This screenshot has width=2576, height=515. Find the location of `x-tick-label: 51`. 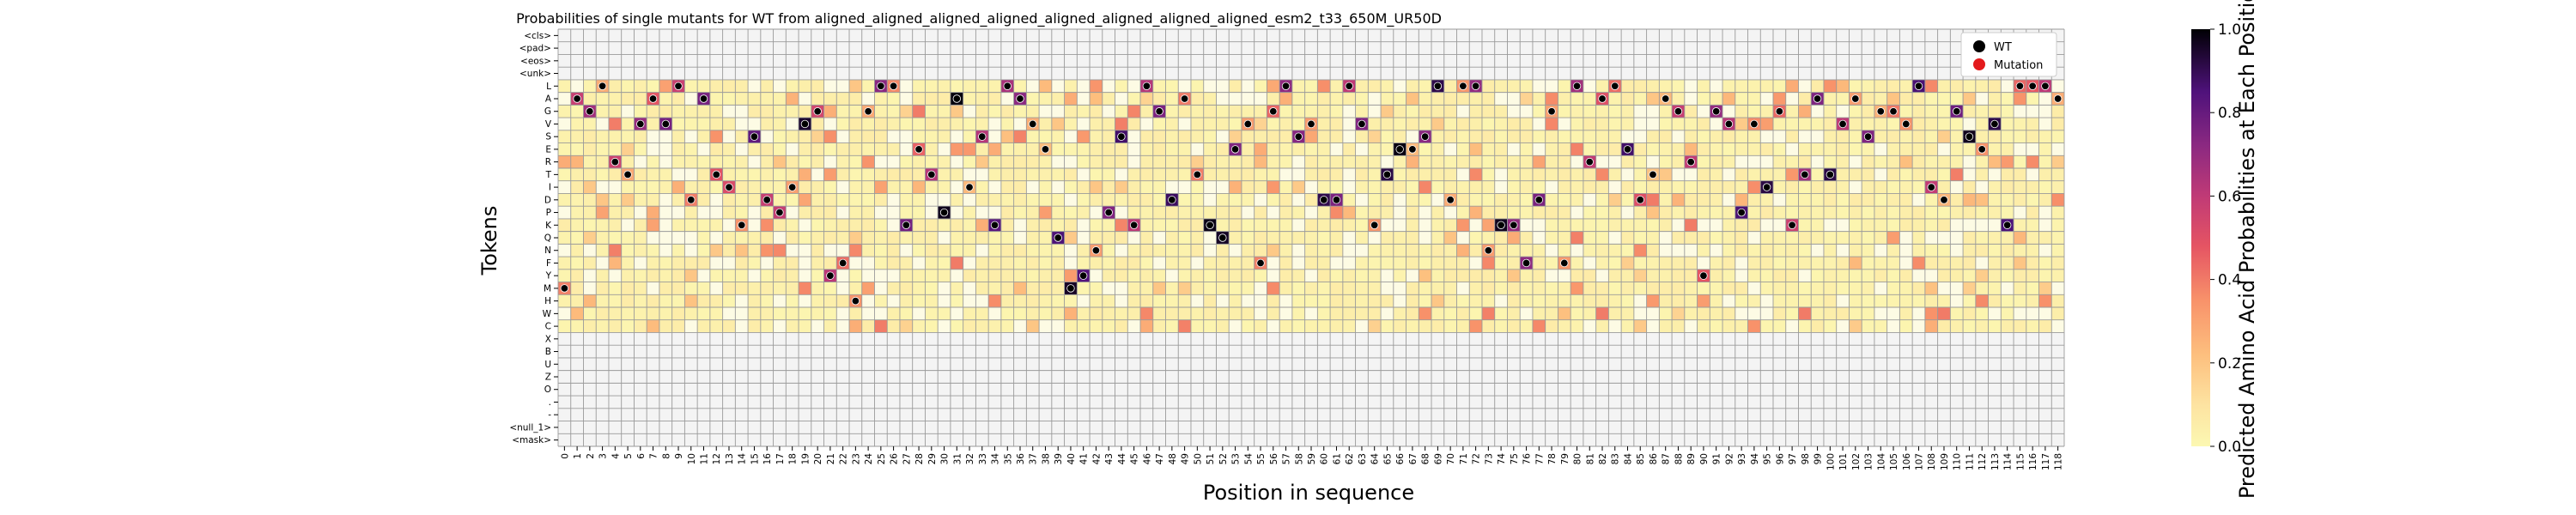

x-tick-label: 51 is located at coordinates (1211, 458).